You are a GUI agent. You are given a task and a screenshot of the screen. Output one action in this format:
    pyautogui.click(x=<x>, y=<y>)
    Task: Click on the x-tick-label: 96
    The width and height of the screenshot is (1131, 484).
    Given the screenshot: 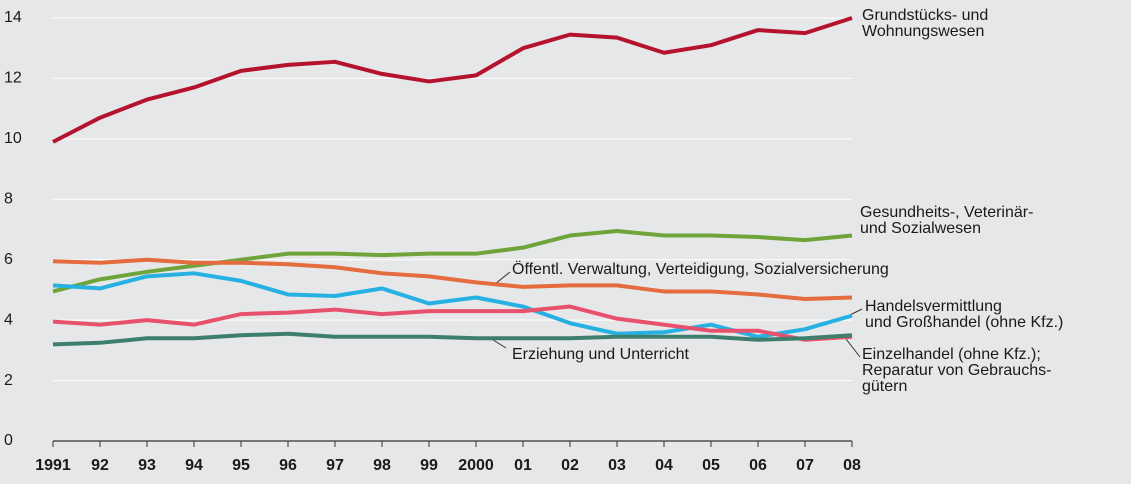 What is the action you would take?
    pyautogui.click(x=288, y=465)
    